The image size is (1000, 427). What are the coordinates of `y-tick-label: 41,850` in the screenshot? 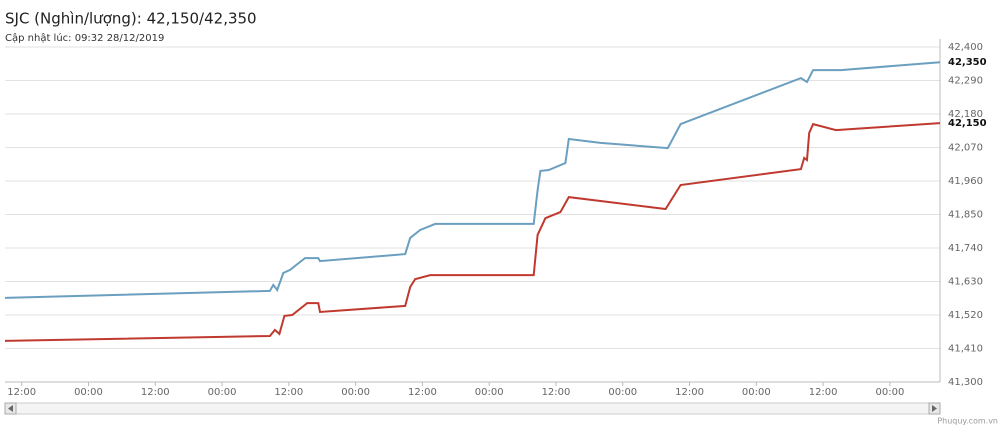 It's located at (965, 215).